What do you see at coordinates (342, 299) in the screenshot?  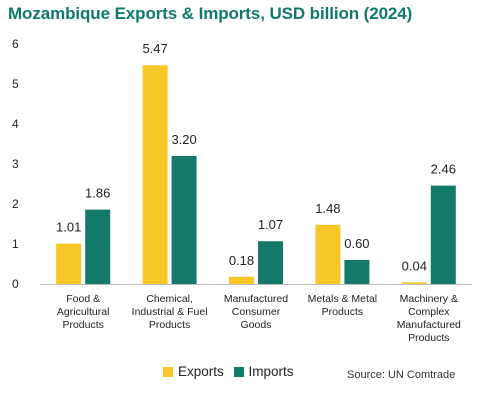 I see `x-tick-label-line: Metals & Metal` at bounding box center [342, 299].